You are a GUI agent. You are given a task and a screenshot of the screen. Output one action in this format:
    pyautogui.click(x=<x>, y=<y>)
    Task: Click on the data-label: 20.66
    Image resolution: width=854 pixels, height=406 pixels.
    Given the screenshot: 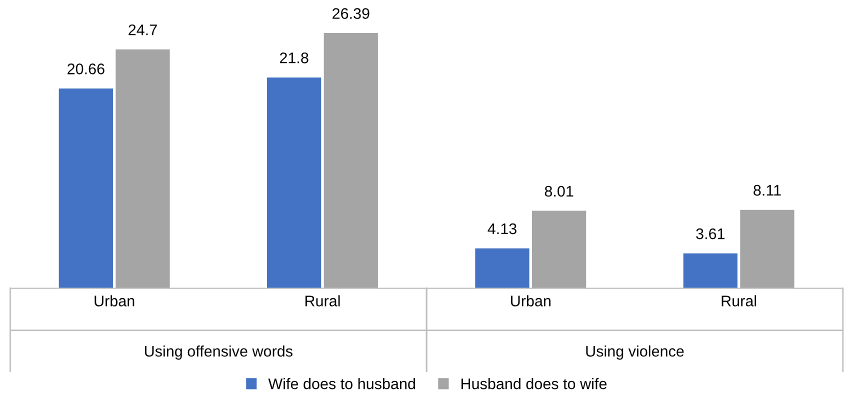 What is the action you would take?
    pyautogui.click(x=86, y=69)
    